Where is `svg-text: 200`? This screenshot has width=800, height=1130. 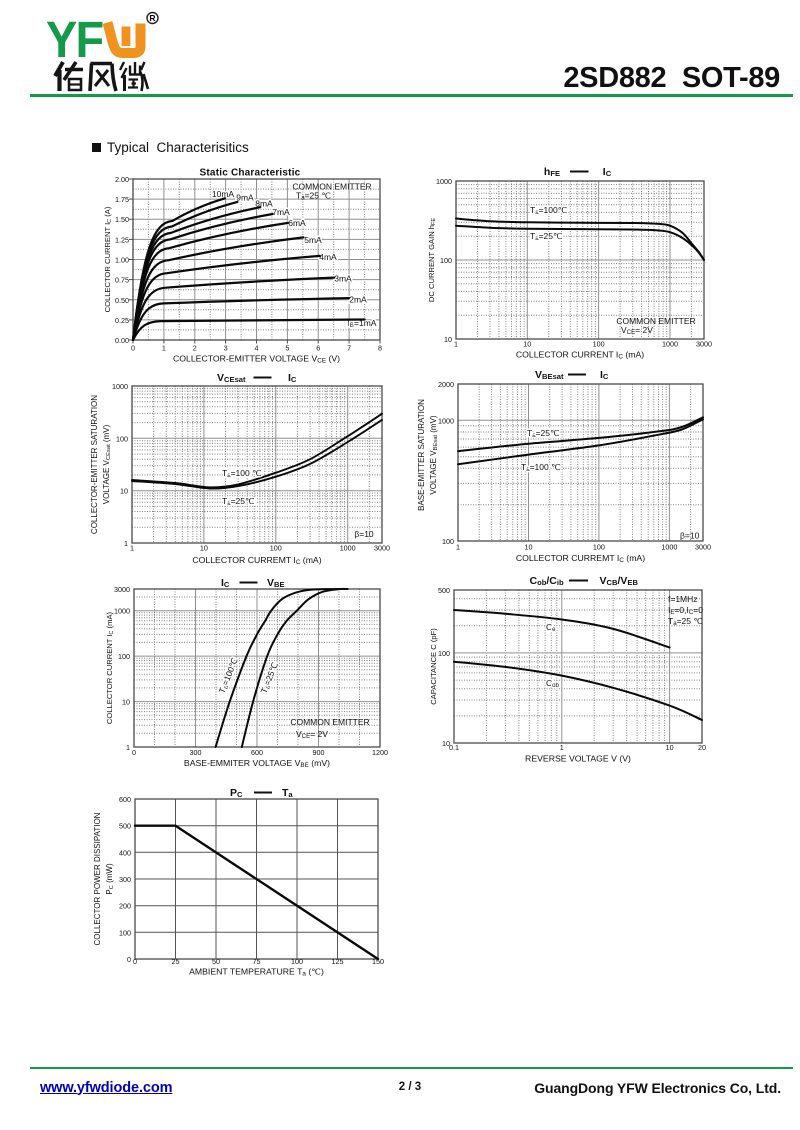
svg-text: 200 is located at coordinates (125, 906).